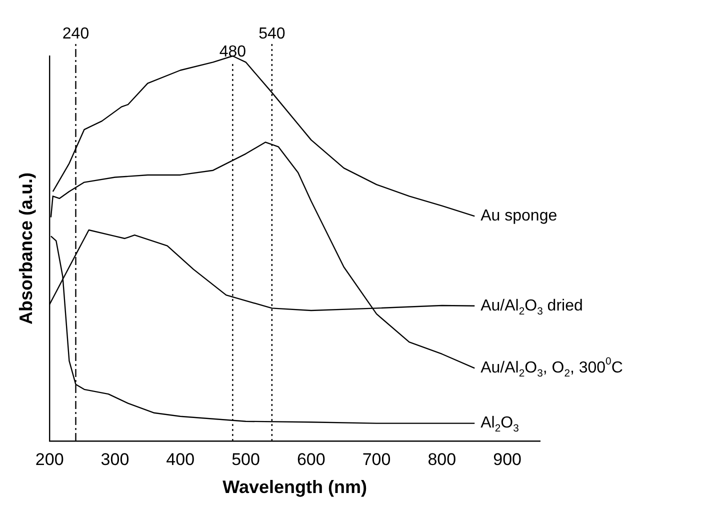  Describe the element at coordinates (26, 248) in the screenshot. I see `y-axis-title: Absorbance (a.u.)` at that location.